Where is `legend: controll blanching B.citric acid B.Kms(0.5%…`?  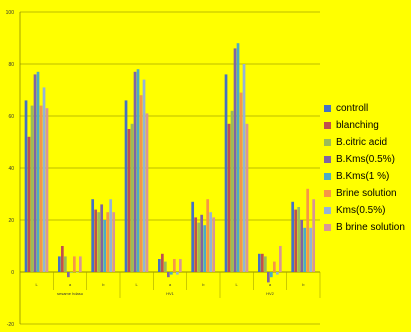 legend: controll blanching B.citric acid B.Kms(0.5%… is located at coordinates (367, 168).